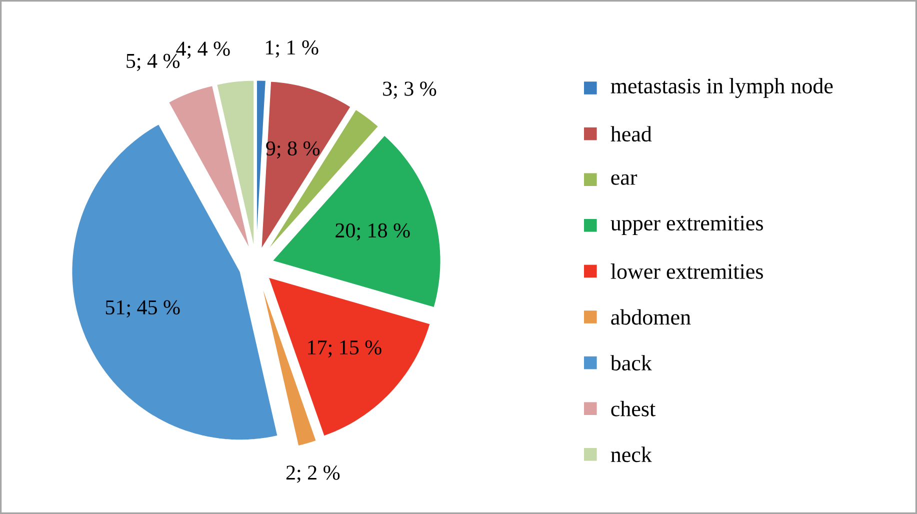 This screenshot has height=514, width=917. What do you see at coordinates (409, 90) in the screenshot?
I see `data-label: 3; 3 %` at bounding box center [409, 90].